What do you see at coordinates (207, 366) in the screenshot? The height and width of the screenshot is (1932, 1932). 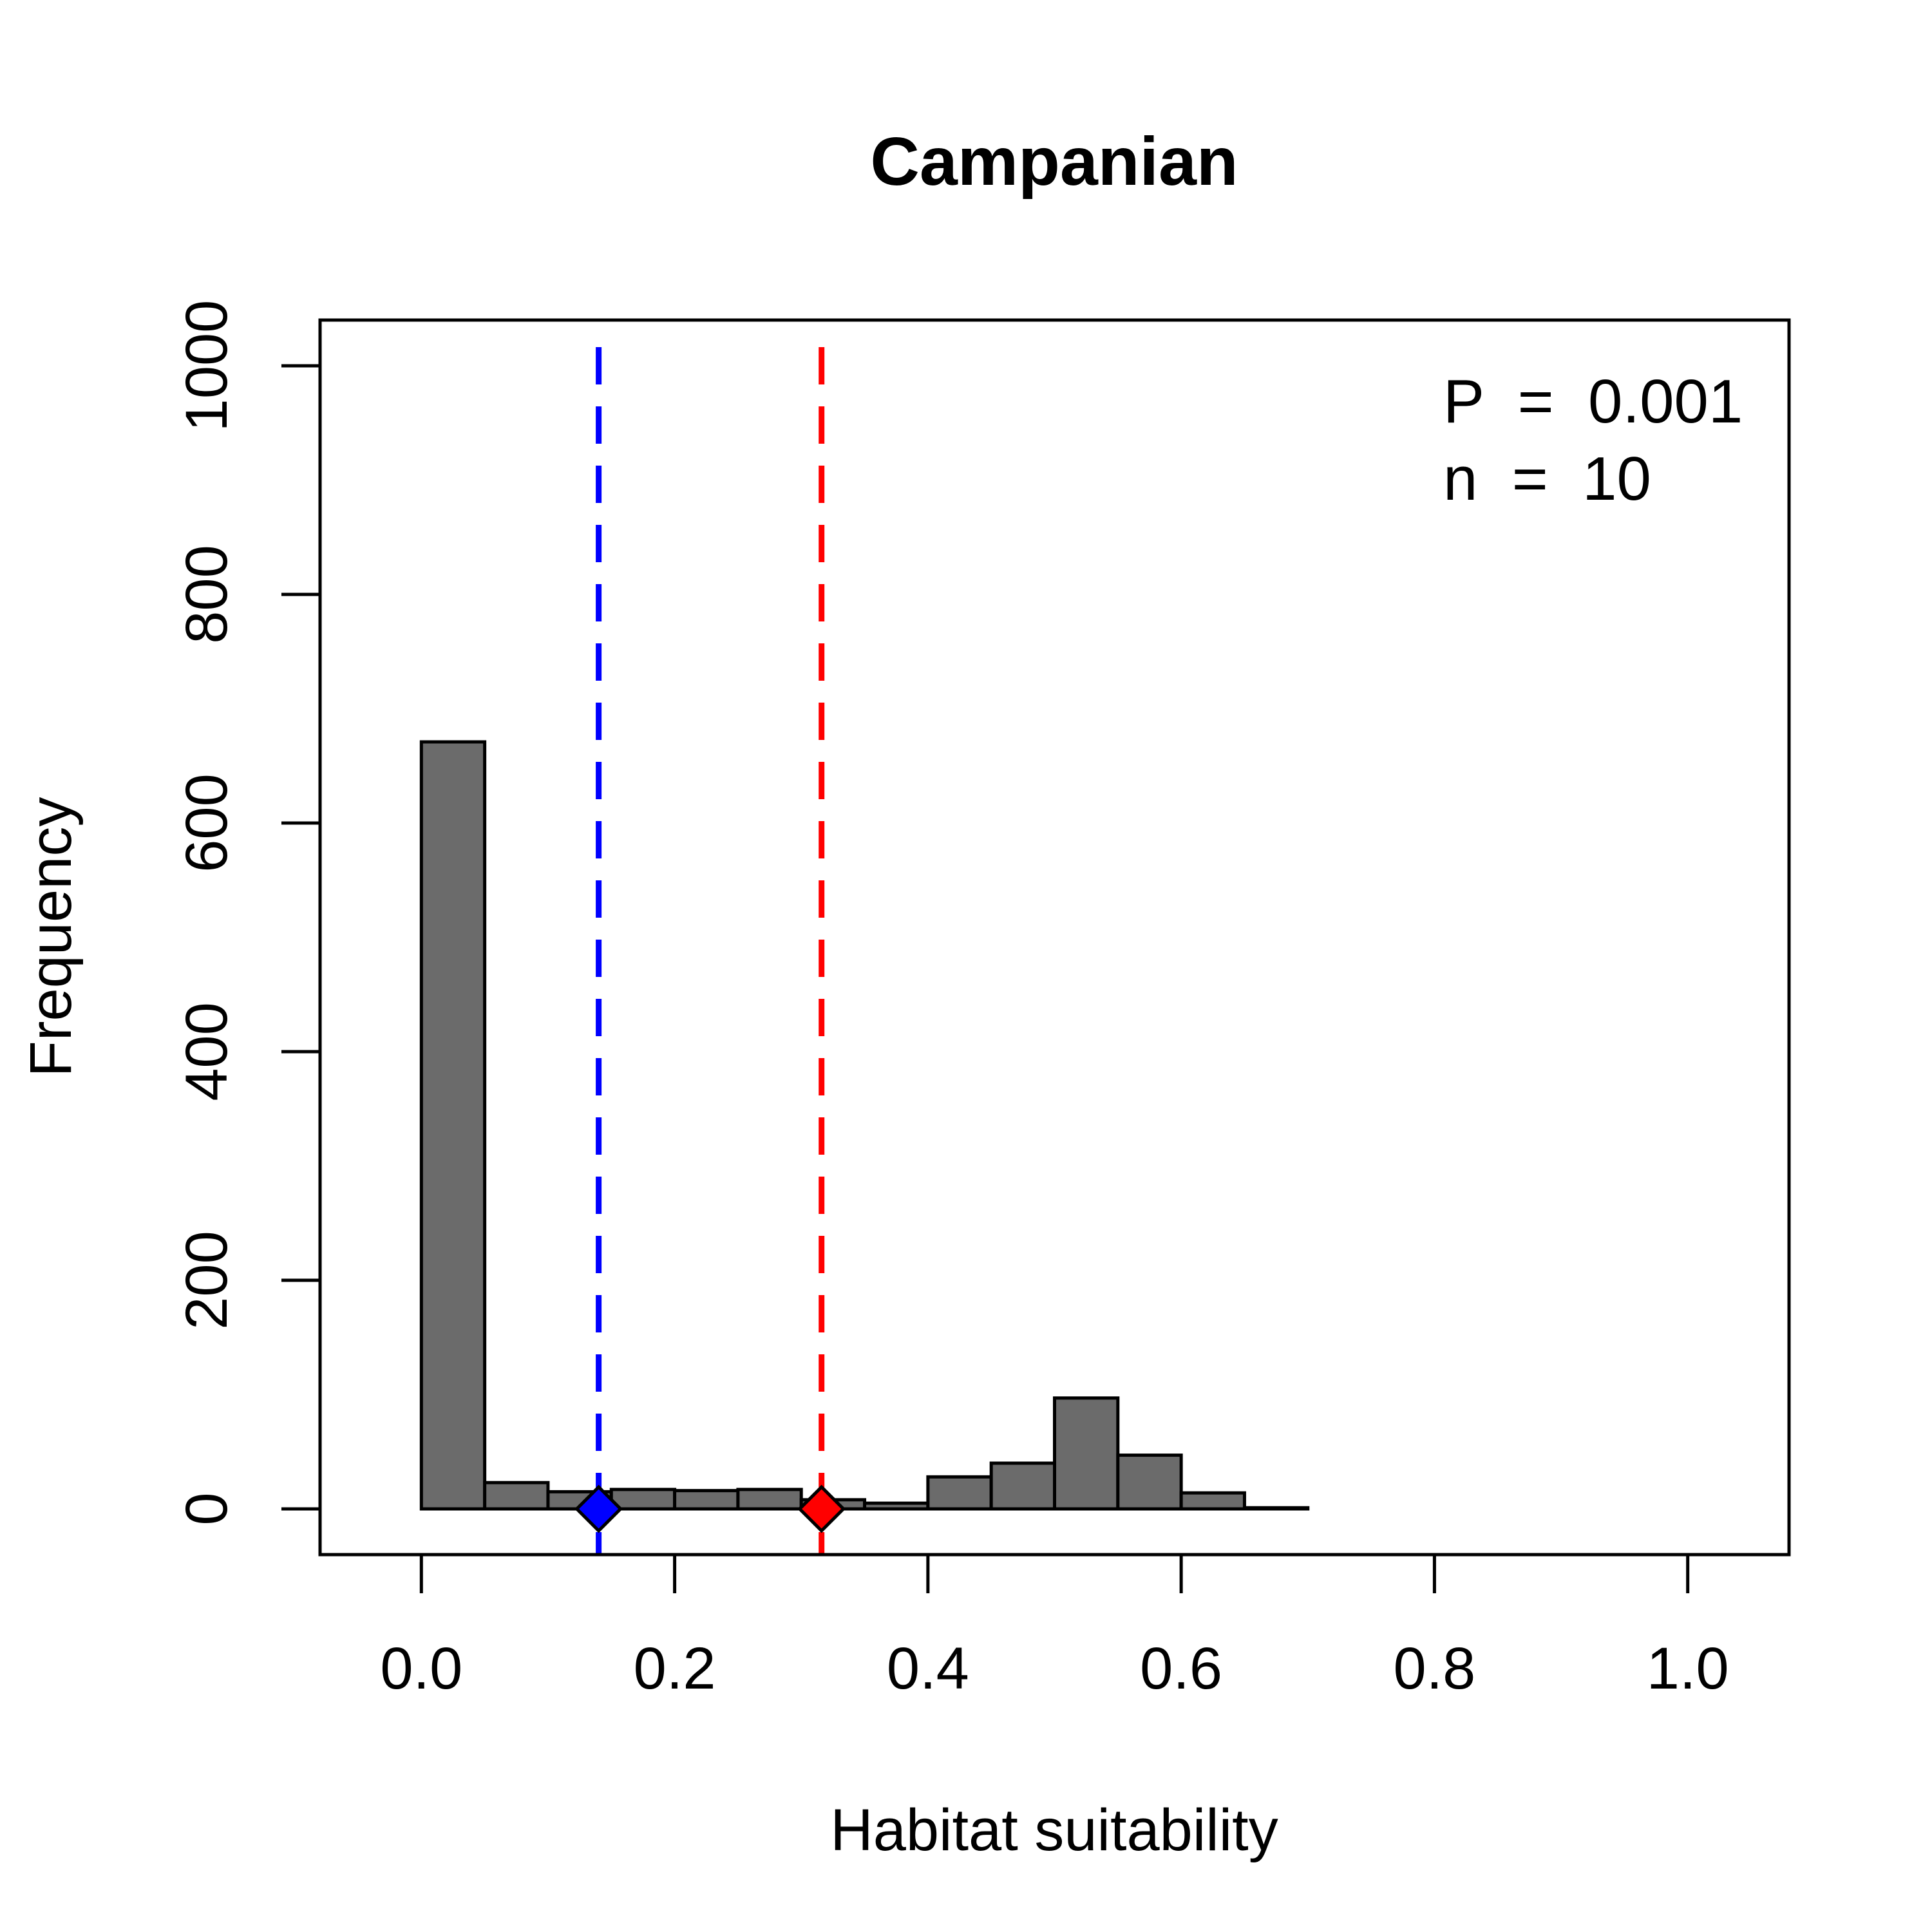 I see `y-tick-label-5: 1000` at bounding box center [207, 366].